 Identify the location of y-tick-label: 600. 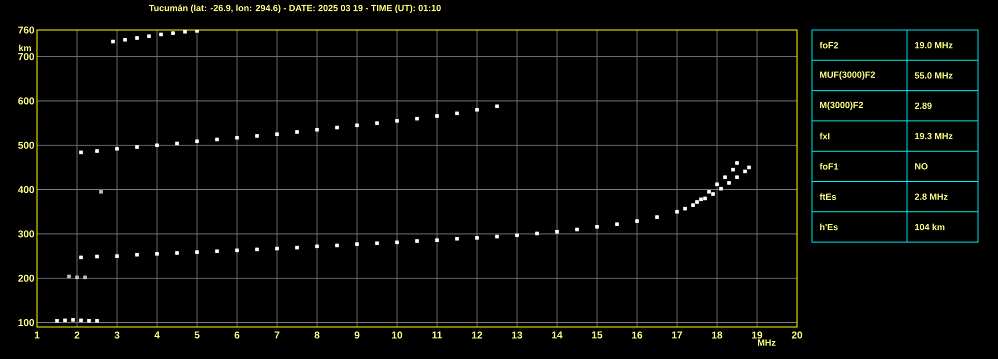
(26, 100).